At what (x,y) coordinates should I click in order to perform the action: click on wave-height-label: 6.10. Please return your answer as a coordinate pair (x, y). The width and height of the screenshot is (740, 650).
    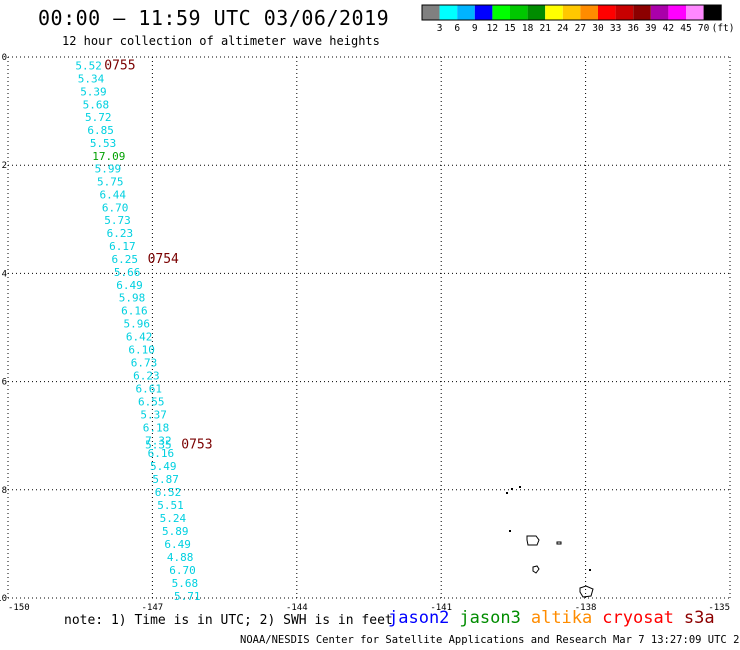
    Looking at the image, I should click on (141, 350).